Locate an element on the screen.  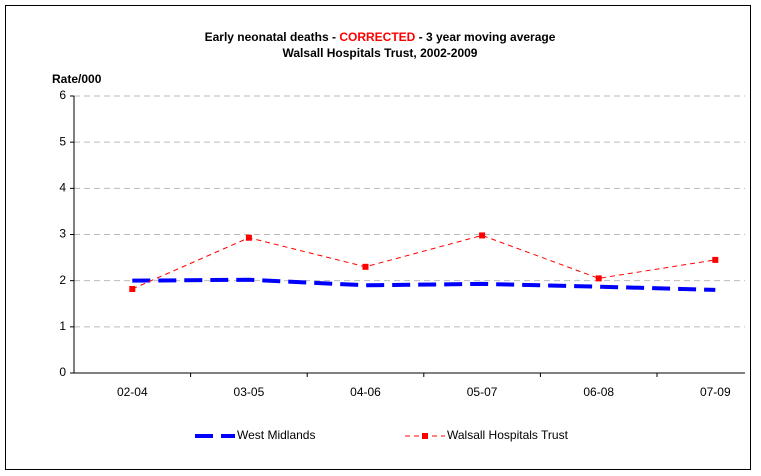
x-tick-label: 04-06 is located at coordinates (365, 392).